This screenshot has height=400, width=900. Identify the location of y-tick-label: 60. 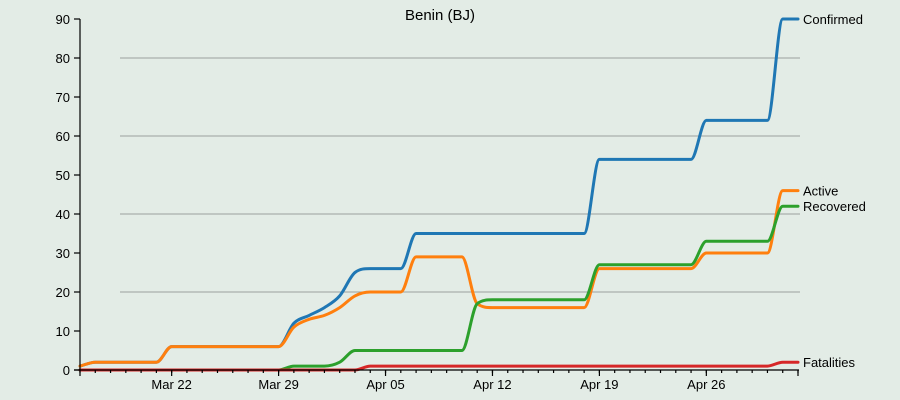
(63, 136).